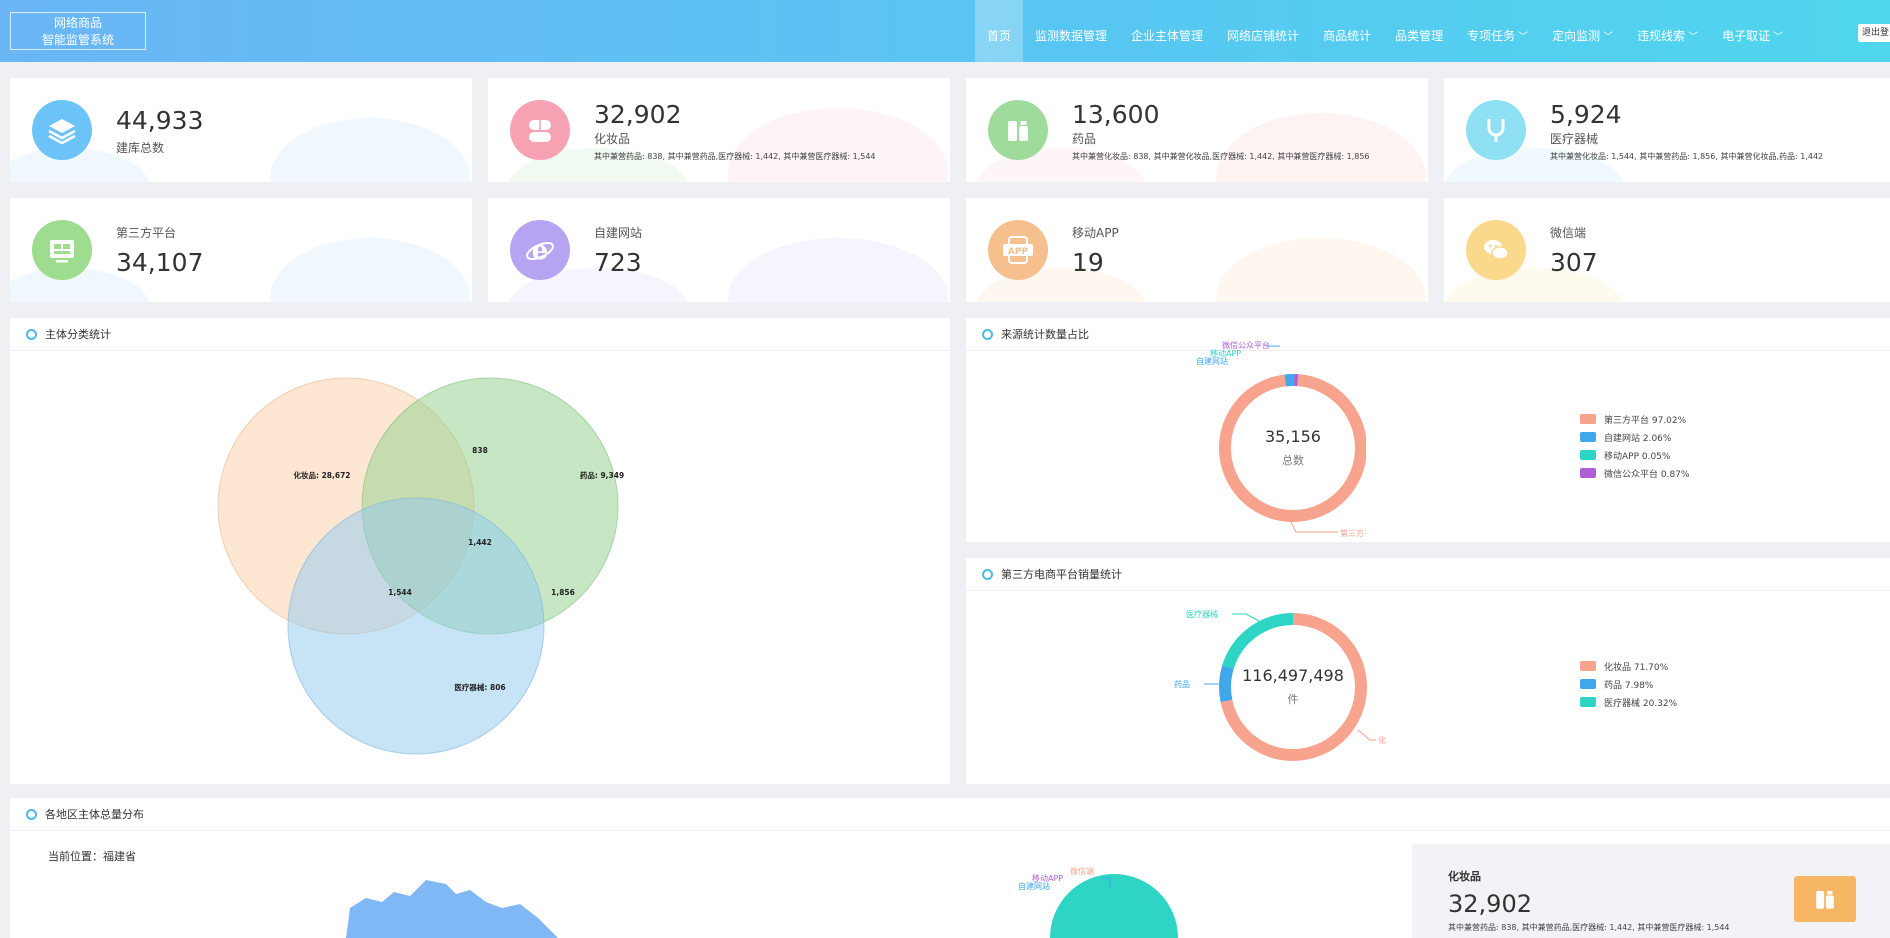 This screenshot has width=1890, height=938. What do you see at coordinates (1490, 904) in the screenshot?
I see `info-value: 32,902` at bounding box center [1490, 904].